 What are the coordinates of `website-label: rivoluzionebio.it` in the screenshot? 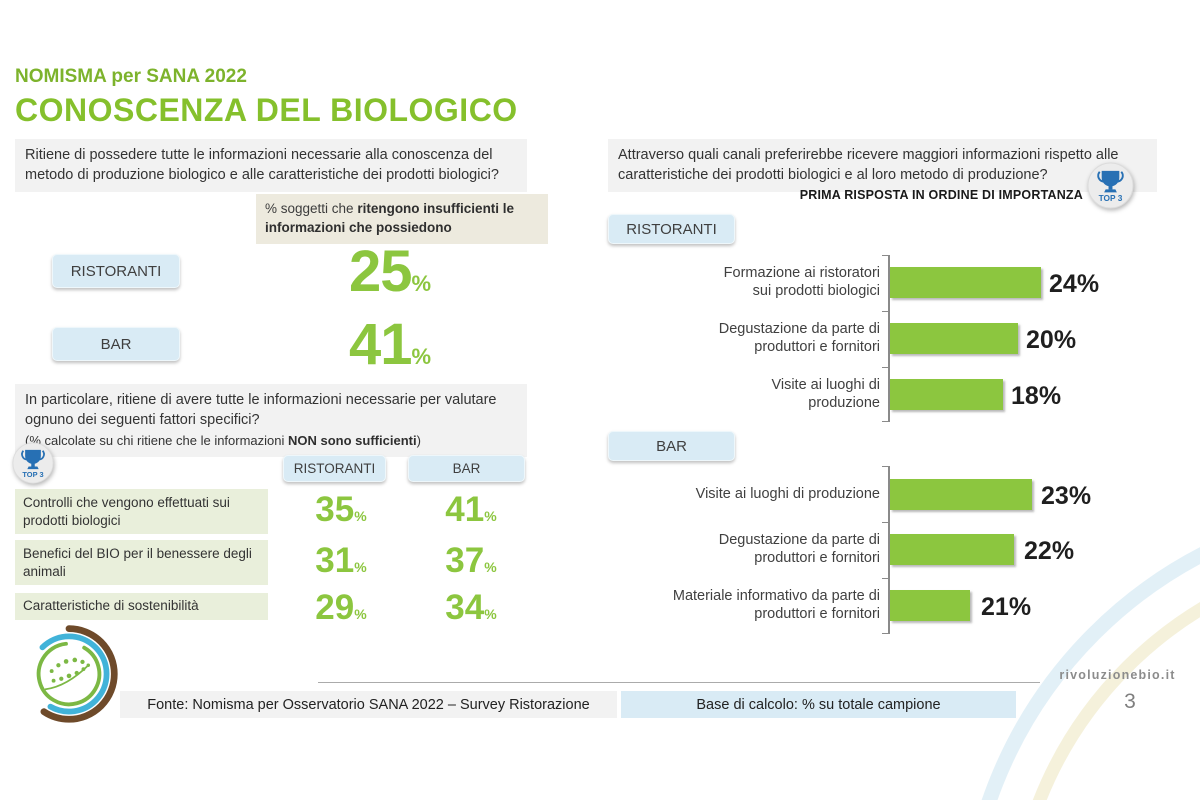 It's located at (1117, 675).